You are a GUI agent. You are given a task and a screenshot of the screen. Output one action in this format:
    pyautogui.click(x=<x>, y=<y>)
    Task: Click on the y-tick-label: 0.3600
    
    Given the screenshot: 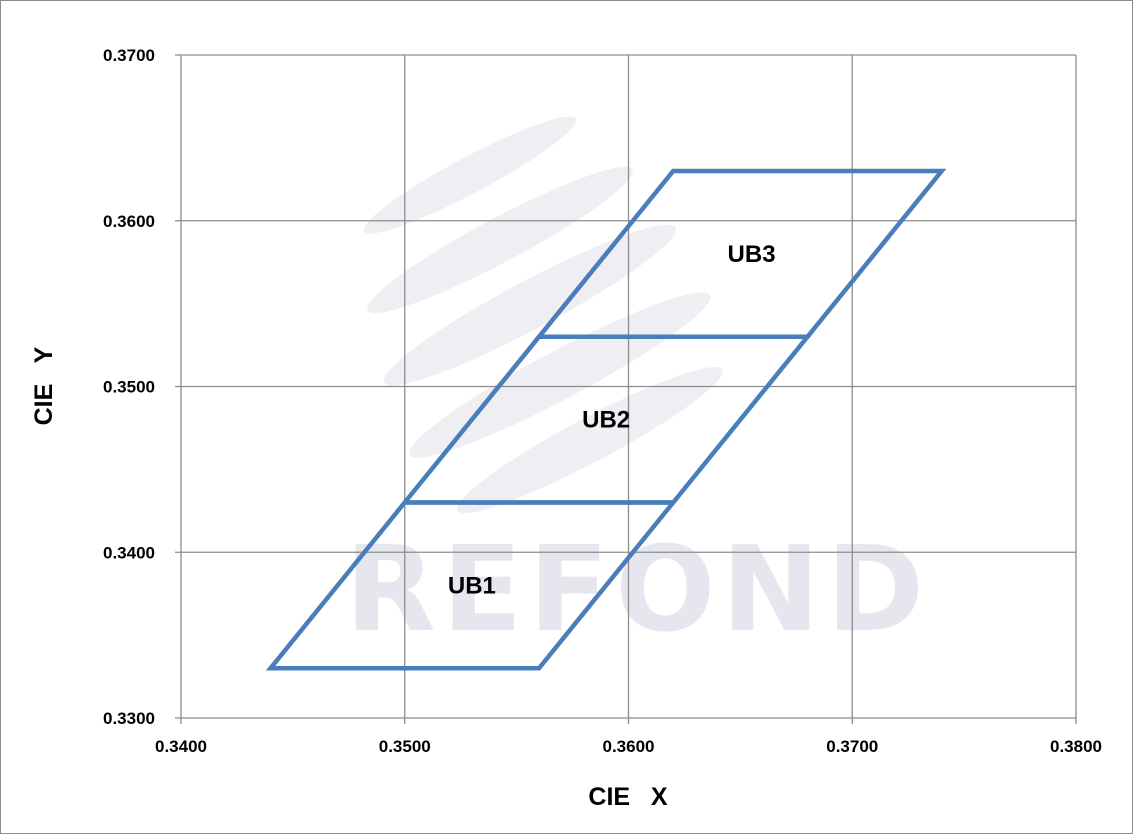 What is the action you would take?
    pyautogui.click(x=129, y=221)
    